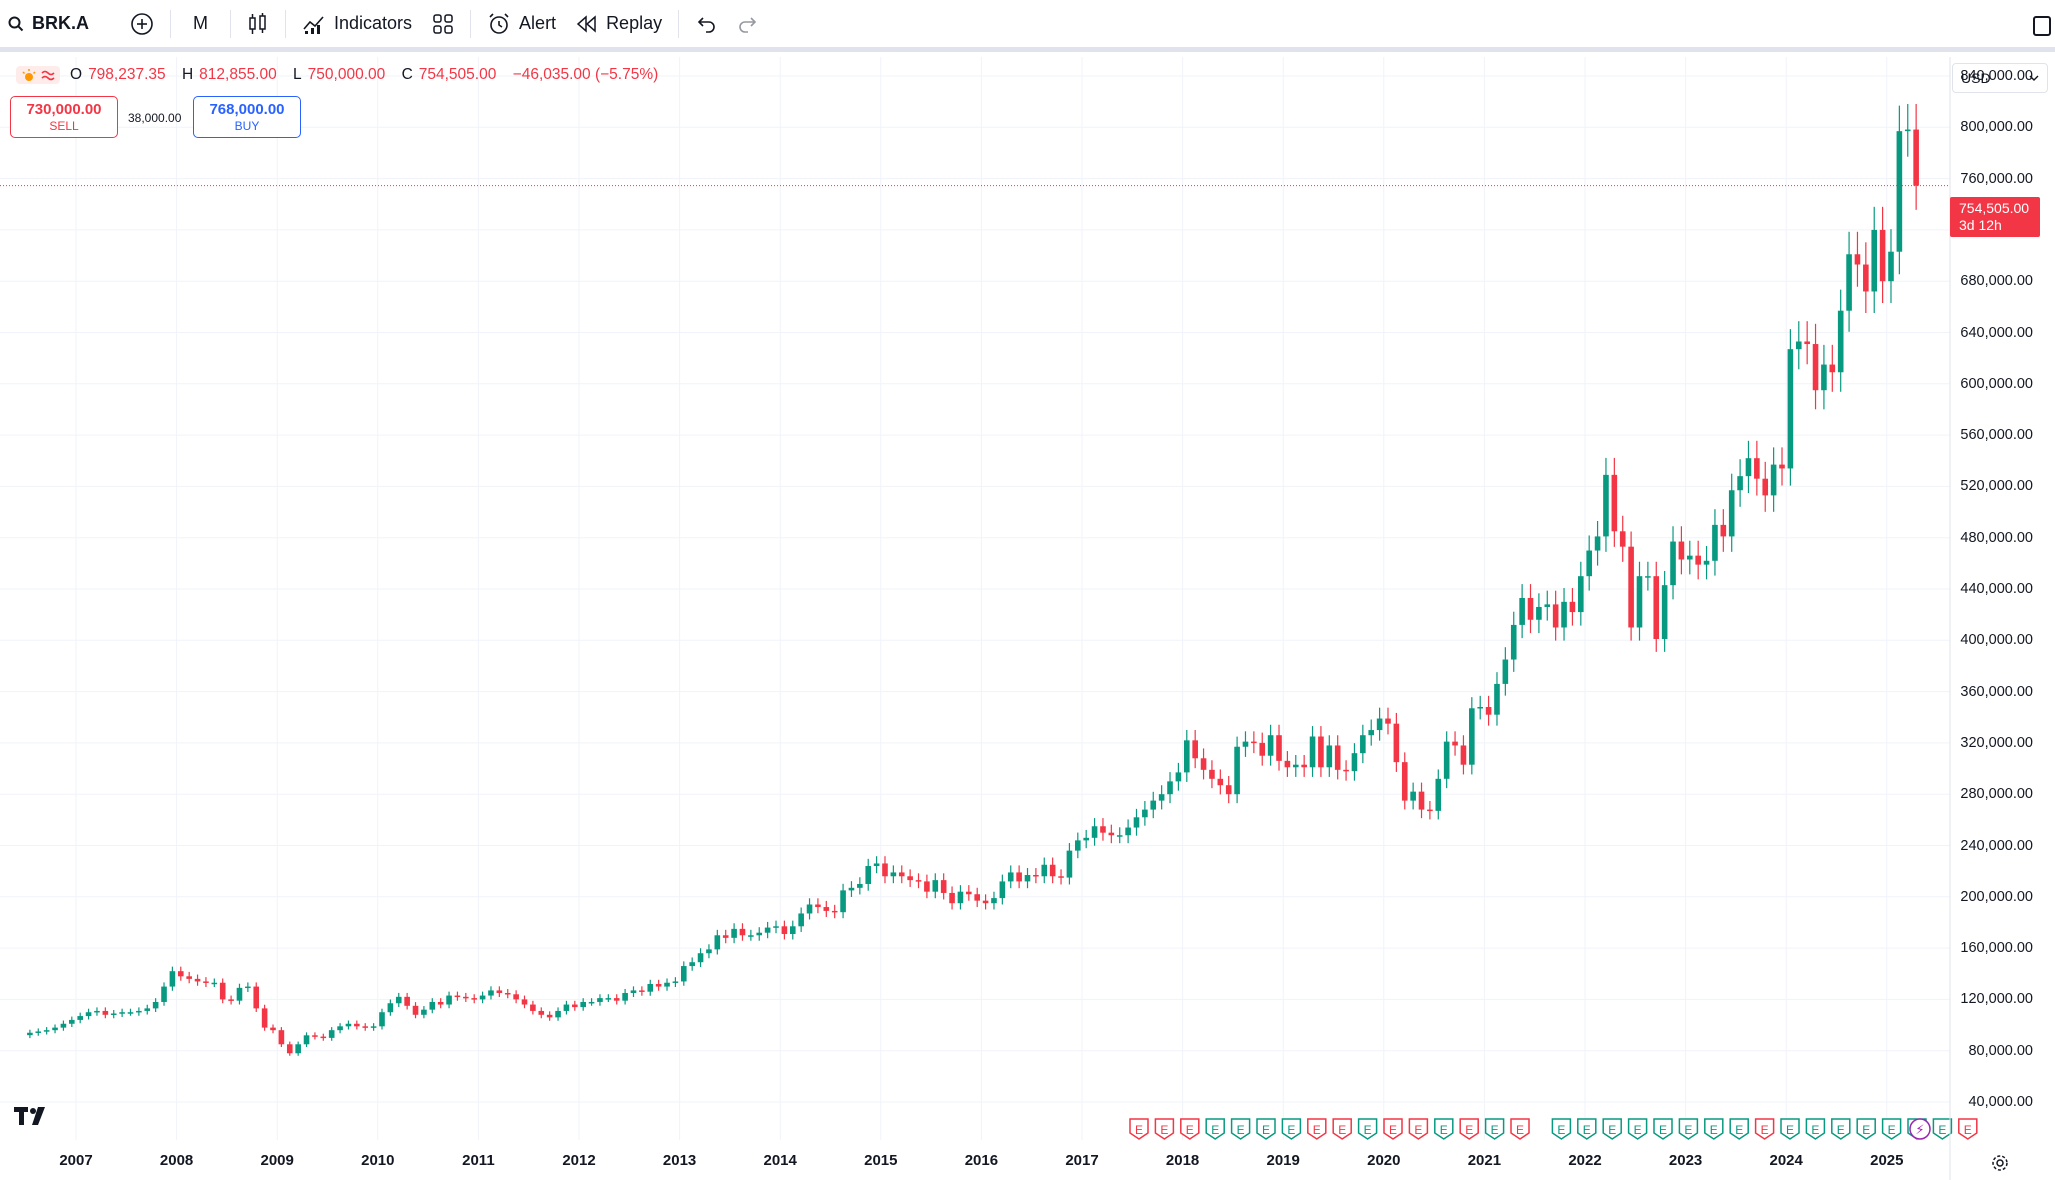  Describe the element at coordinates (34, 1116) in the screenshot. I see `tradingview-logo` at that location.